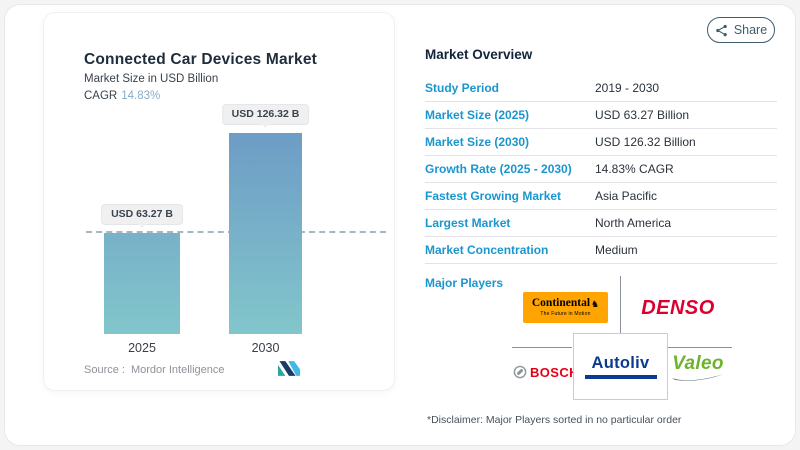 The width and height of the screenshot is (800, 450). What do you see at coordinates (626, 196) in the screenshot?
I see `row-value: Asia Pacific` at bounding box center [626, 196].